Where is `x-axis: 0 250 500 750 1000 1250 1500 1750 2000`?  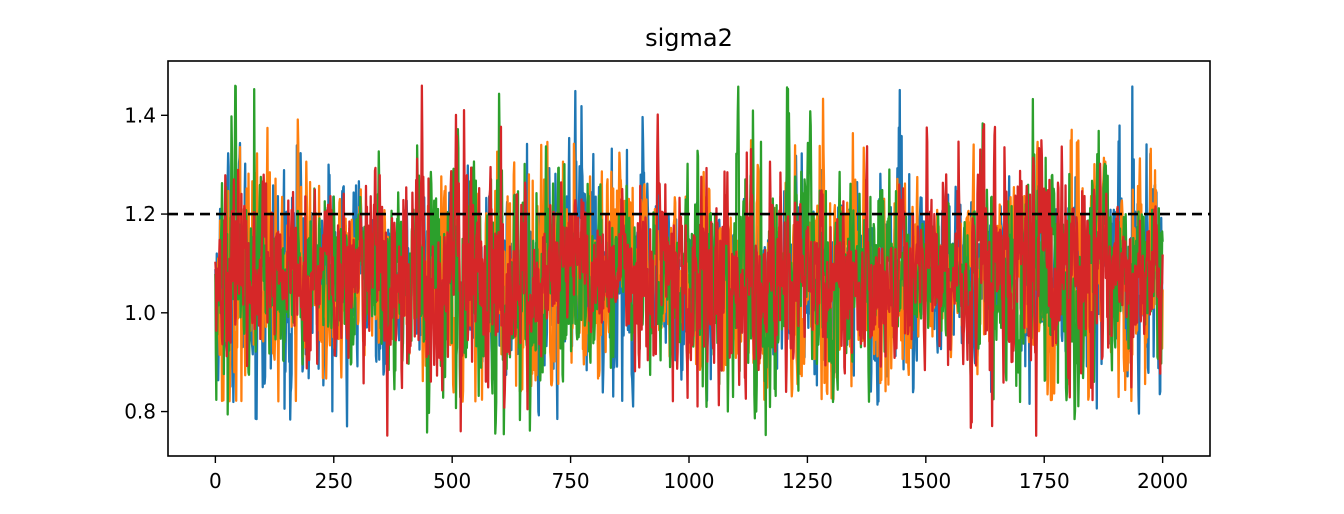
x-axis: 0 250 500 750 1000 1250 1500 1750 2000 is located at coordinates (698, 474).